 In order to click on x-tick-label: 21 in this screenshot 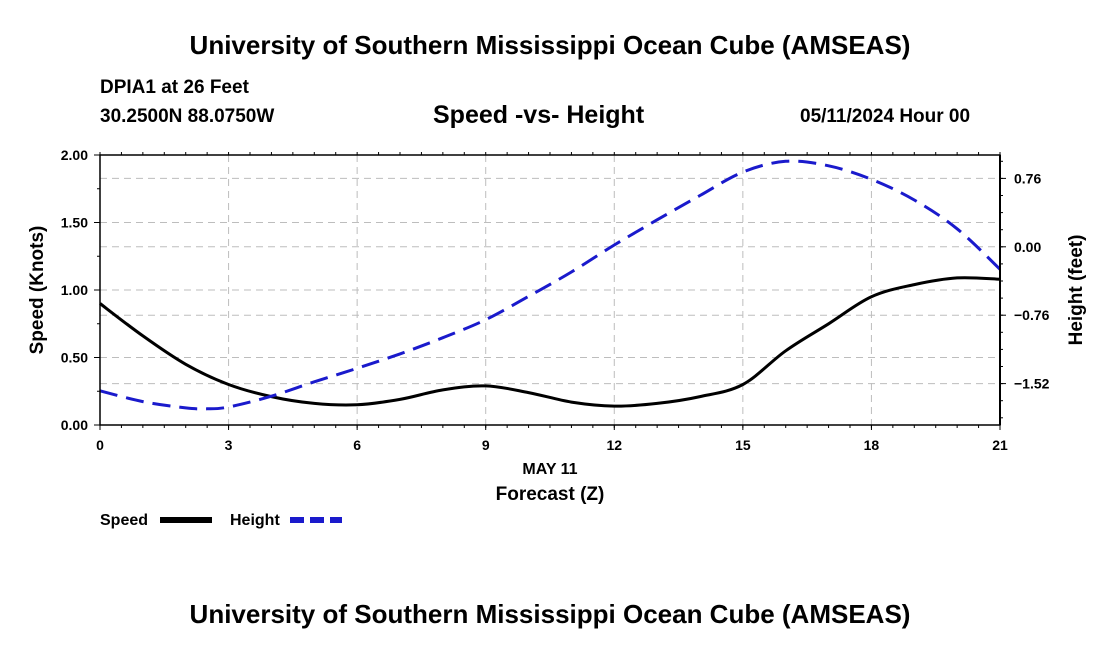, I will do `click(1000, 445)`.